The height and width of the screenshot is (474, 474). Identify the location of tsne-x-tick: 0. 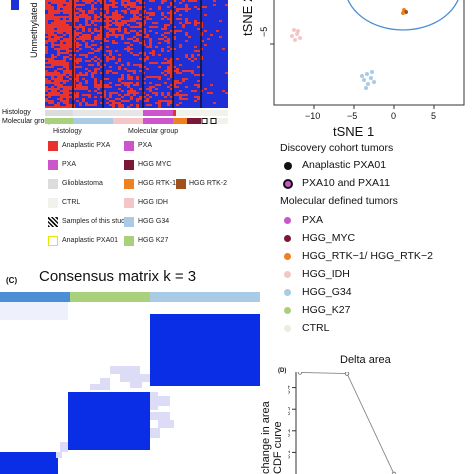
(394, 116).